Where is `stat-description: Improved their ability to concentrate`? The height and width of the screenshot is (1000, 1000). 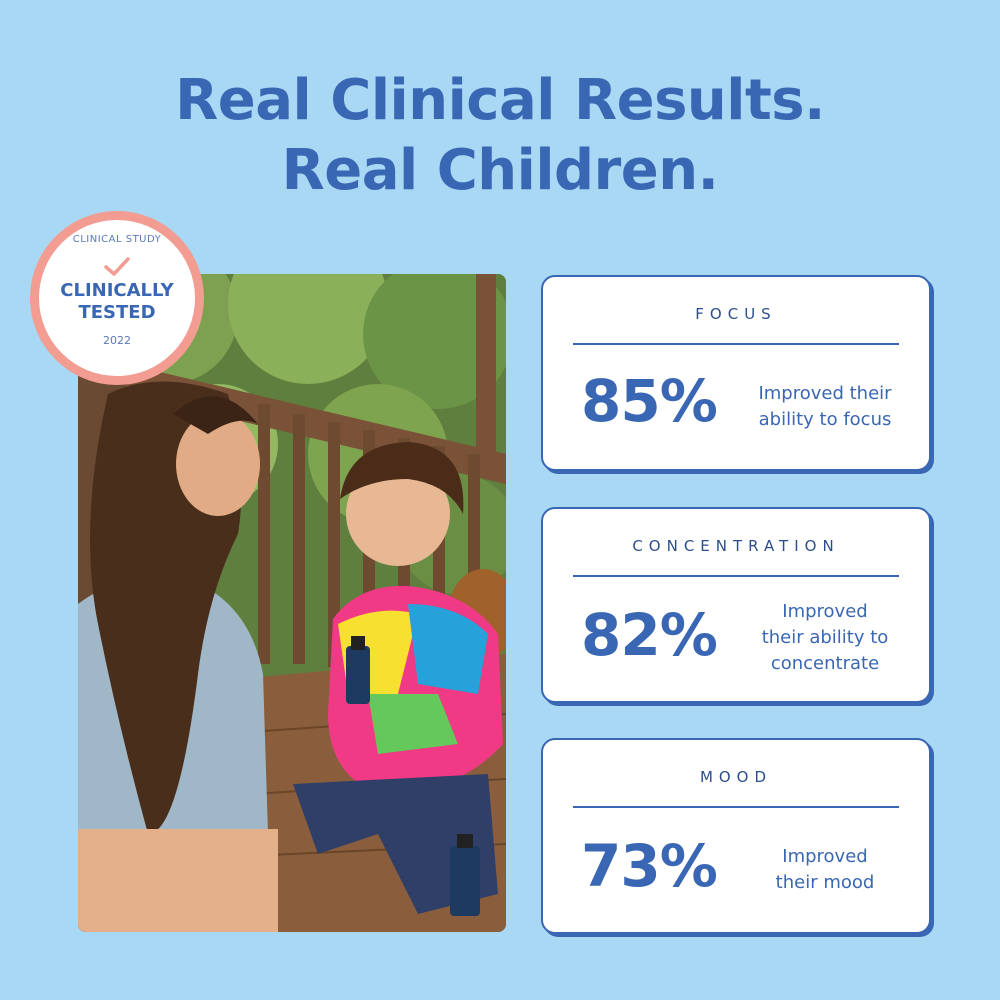
stat-description: Improved their ability to concentrate is located at coordinates (825, 638).